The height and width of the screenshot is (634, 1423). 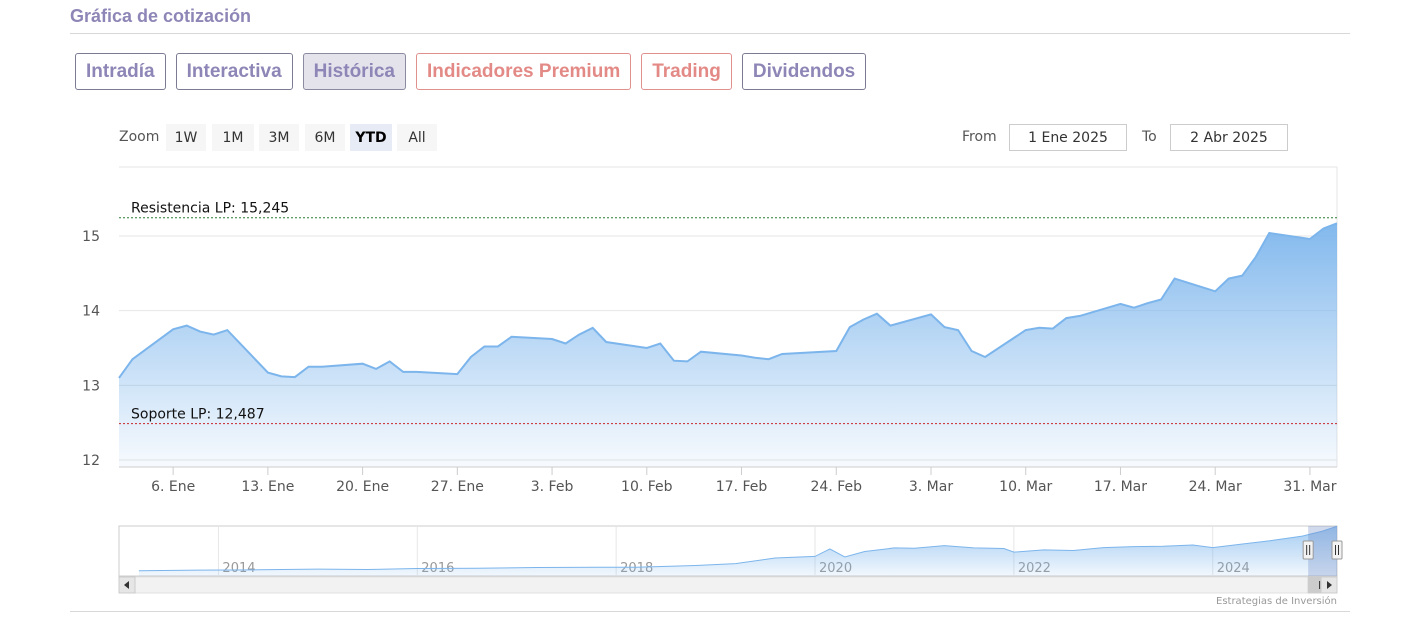 I want to click on x-tick-label: 17. Feb, so click(x=742, y=487).